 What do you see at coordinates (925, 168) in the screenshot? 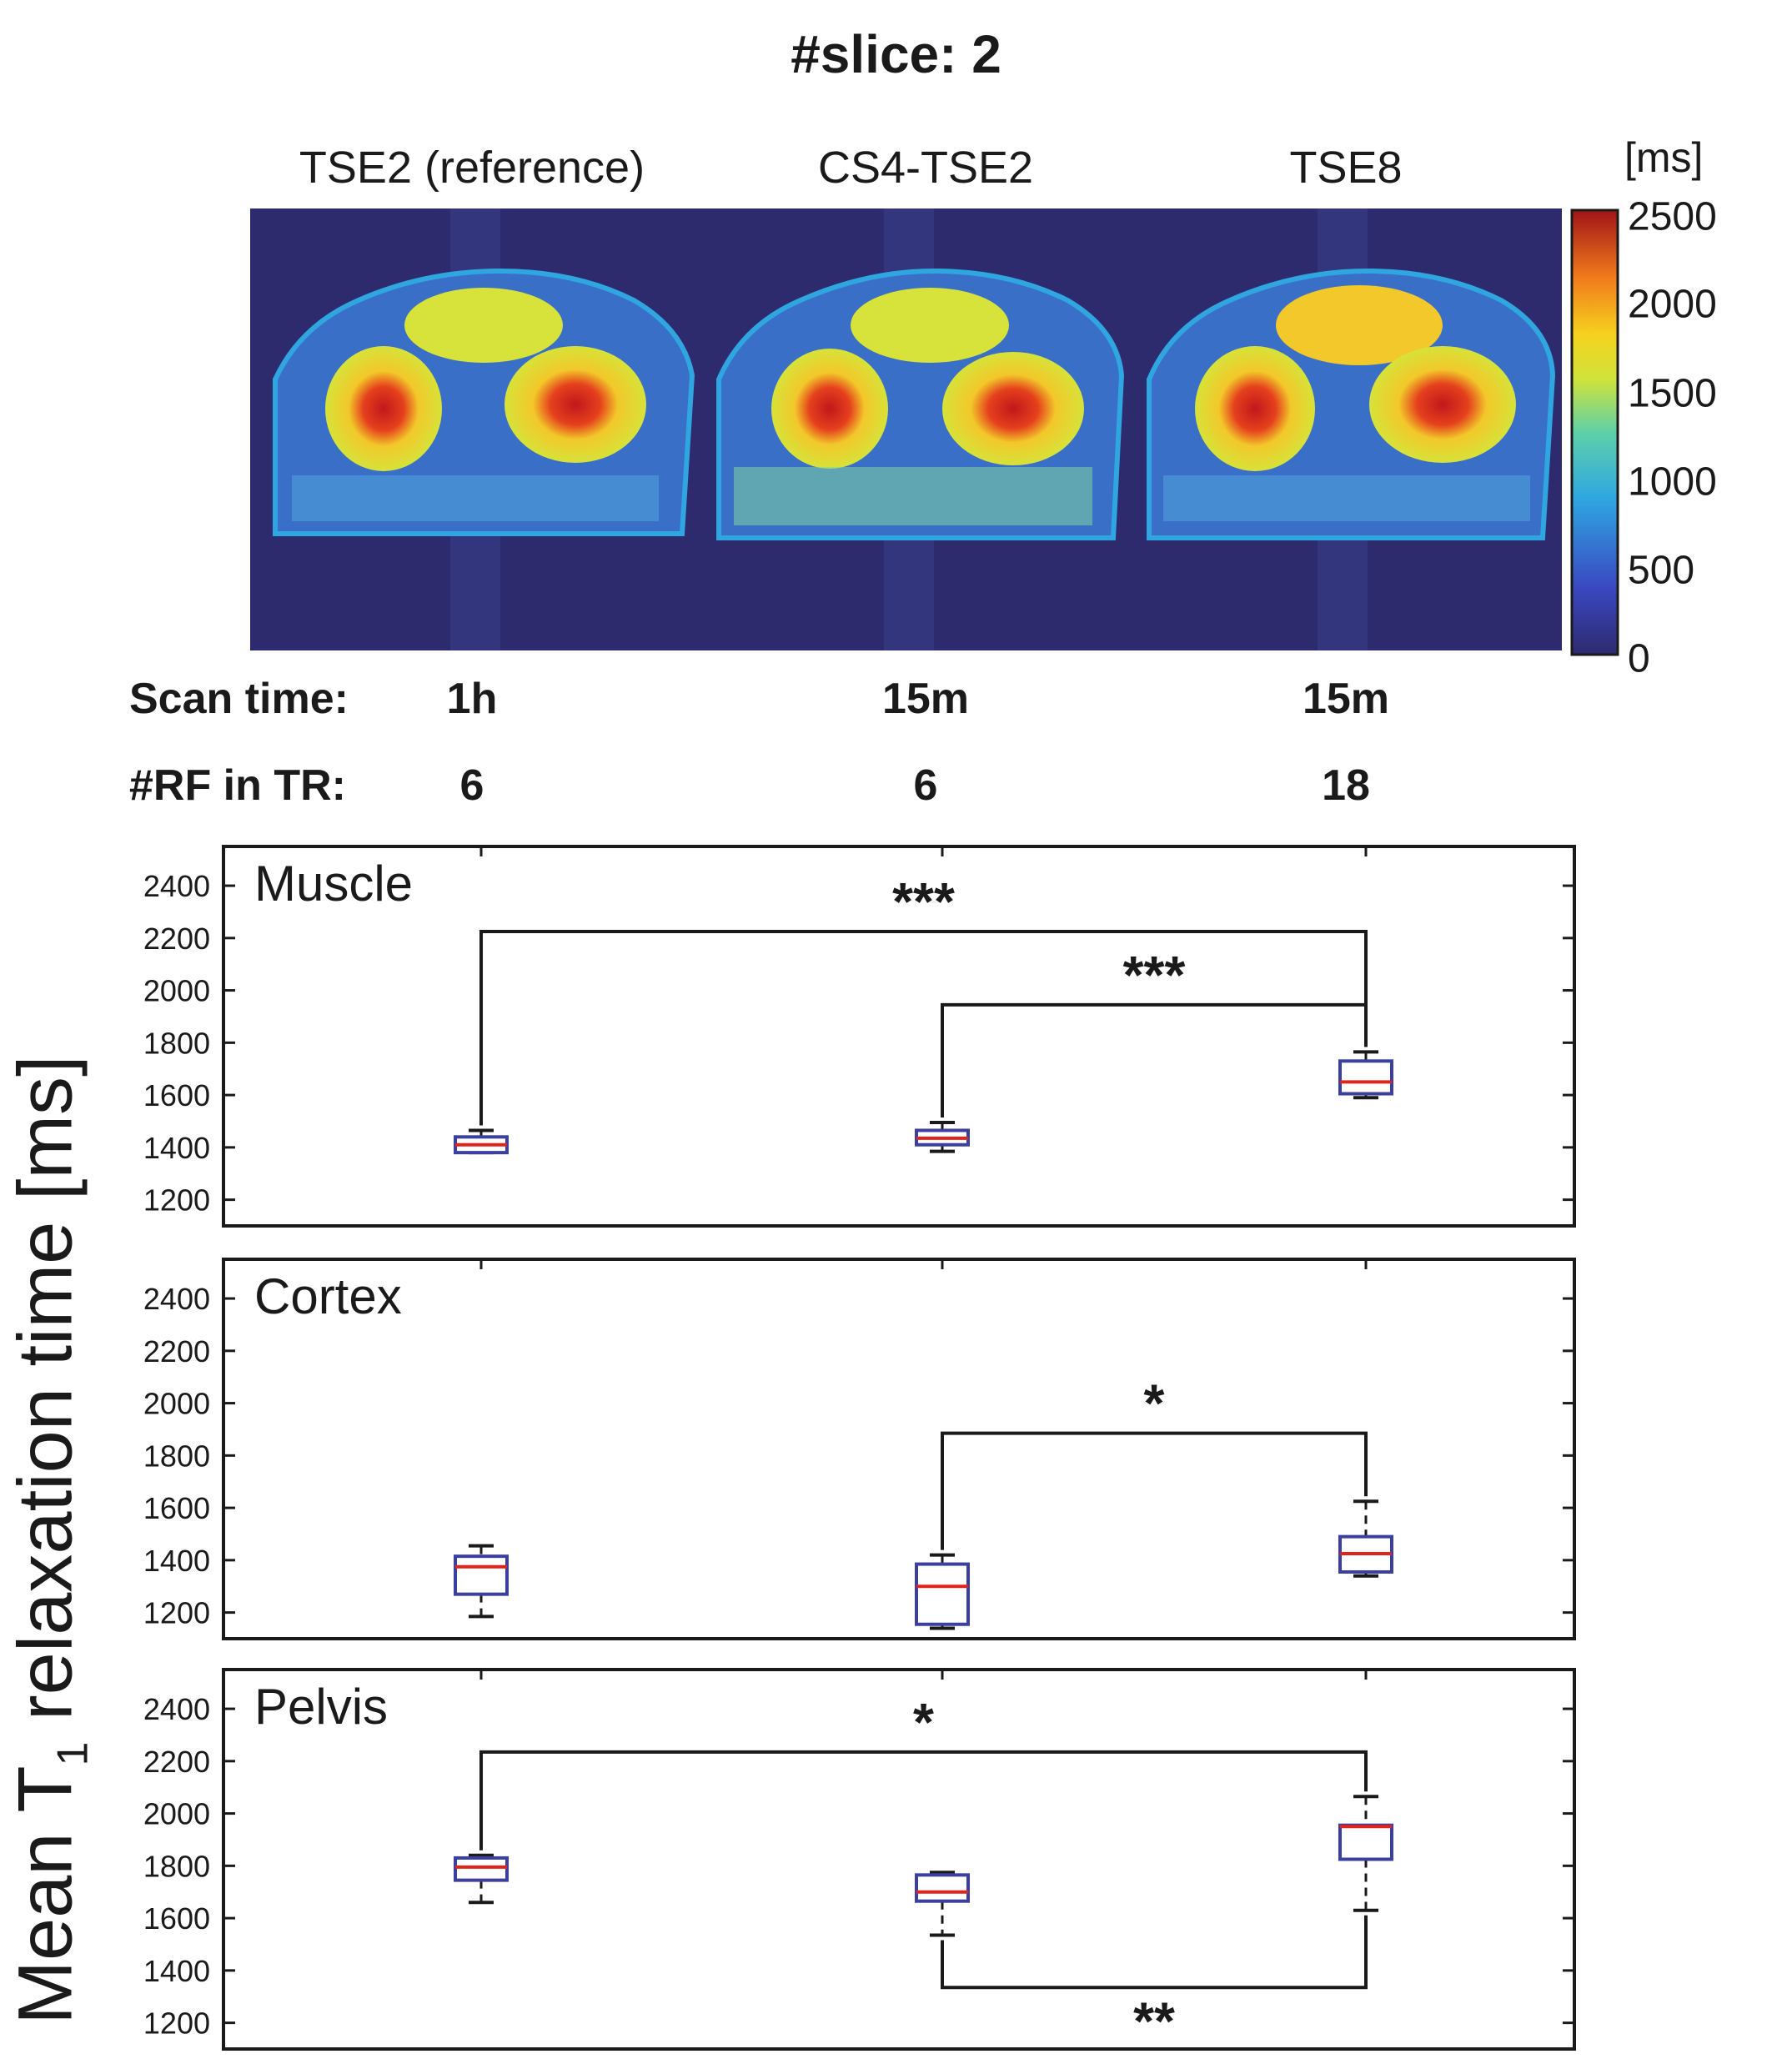
I see `method-label-cs4-tse2: CS4-TSE2` at bounding box center [925, 168].